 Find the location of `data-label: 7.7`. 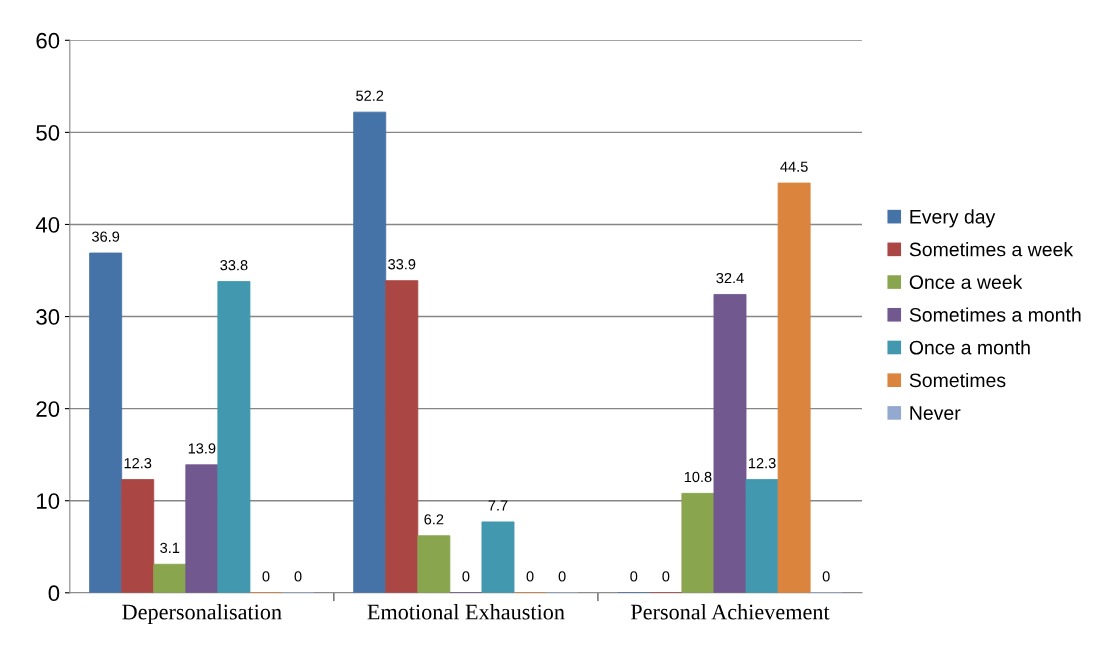

data-label: 7.7 is located at coordinates (498, 505).